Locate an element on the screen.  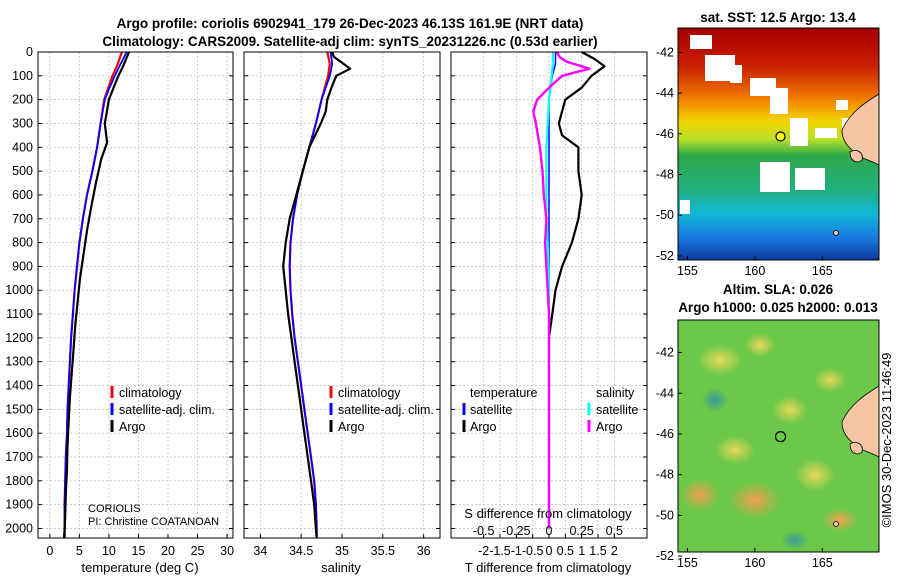
ytick-label: 100 is located at coordinates (22, 76).